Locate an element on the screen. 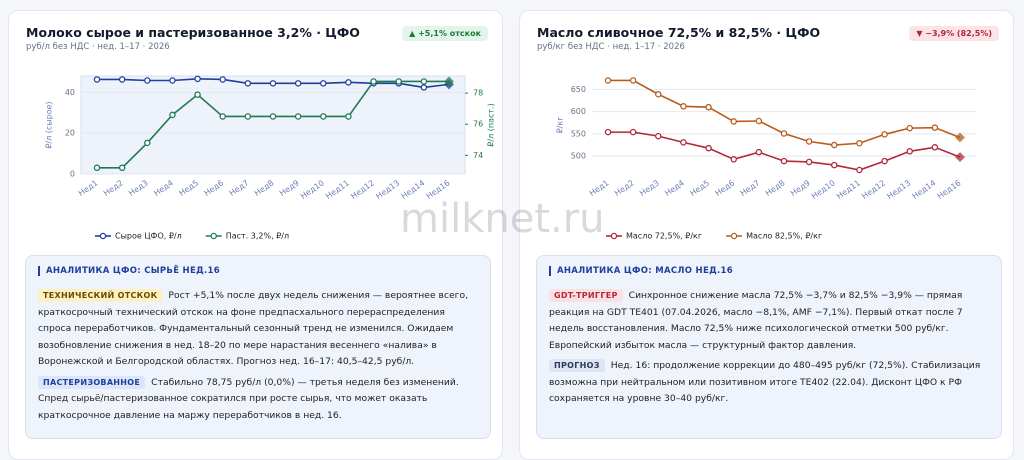  legend-label: Масло 82,5%, ₽/кг is located at coordinates (784, 236).